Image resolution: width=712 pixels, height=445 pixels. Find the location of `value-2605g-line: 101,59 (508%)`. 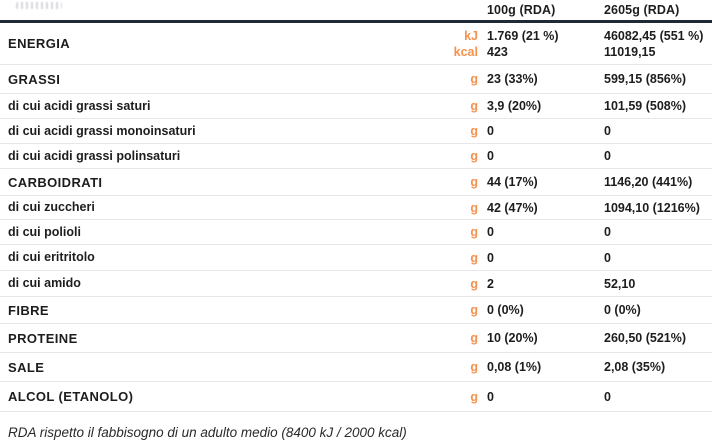

value-2605g-line: 101,59 (508%) is located at coordinates (645, 106).